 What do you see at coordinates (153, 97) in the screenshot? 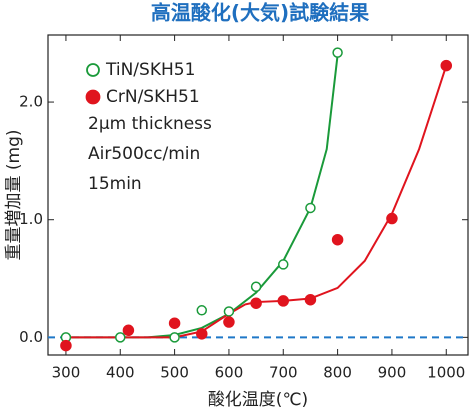
I see `legend-label: CrN/SKH51` at bounding box center [153, 97].